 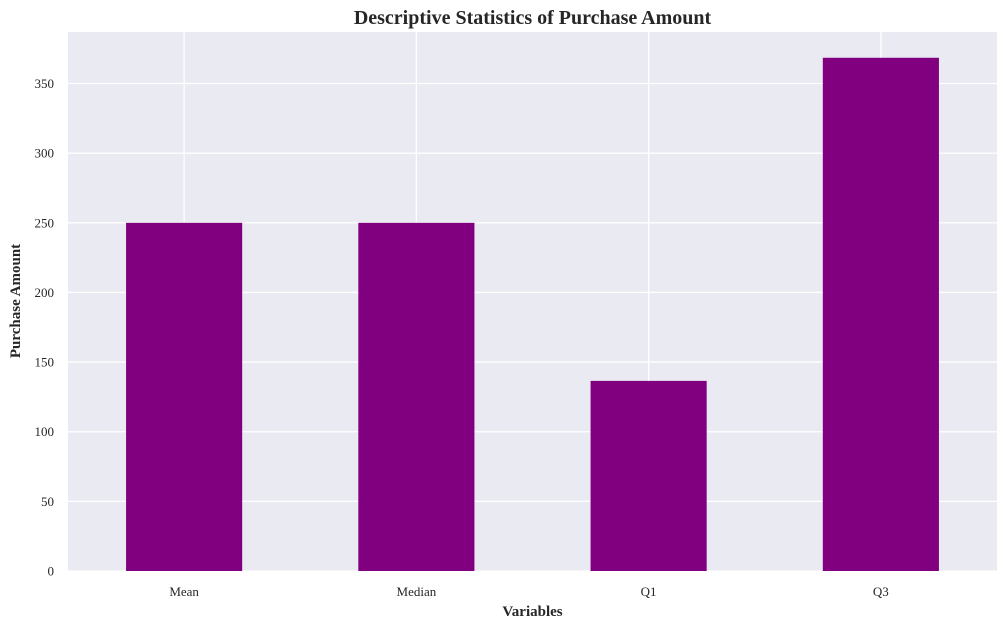 What do you see at coordinates (417, 591) in the screenshot?
I see `x-tick-label: Median` at bounding box center [417, 591].